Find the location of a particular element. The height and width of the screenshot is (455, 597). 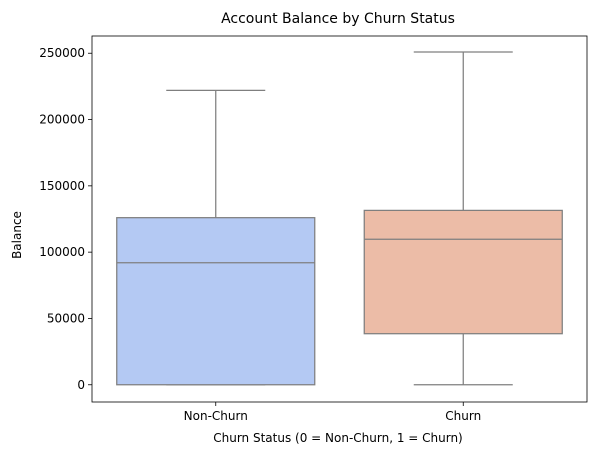

x-axis-label: Churn Status (0 = Non-Churn, 1 = Churn) is located at coordinates (338, 438).